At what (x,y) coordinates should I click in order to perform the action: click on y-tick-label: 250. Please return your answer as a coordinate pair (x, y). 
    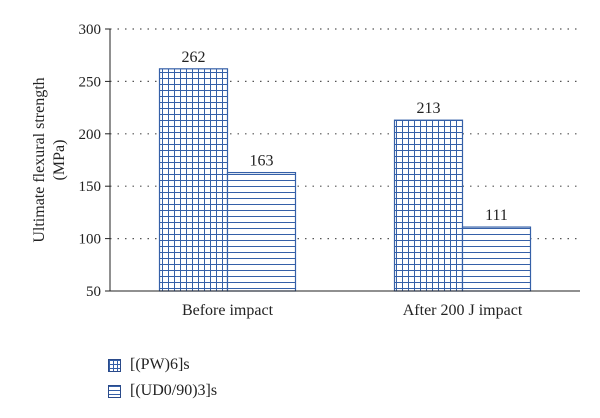
    Looking at the image, I should click on (90, 82).